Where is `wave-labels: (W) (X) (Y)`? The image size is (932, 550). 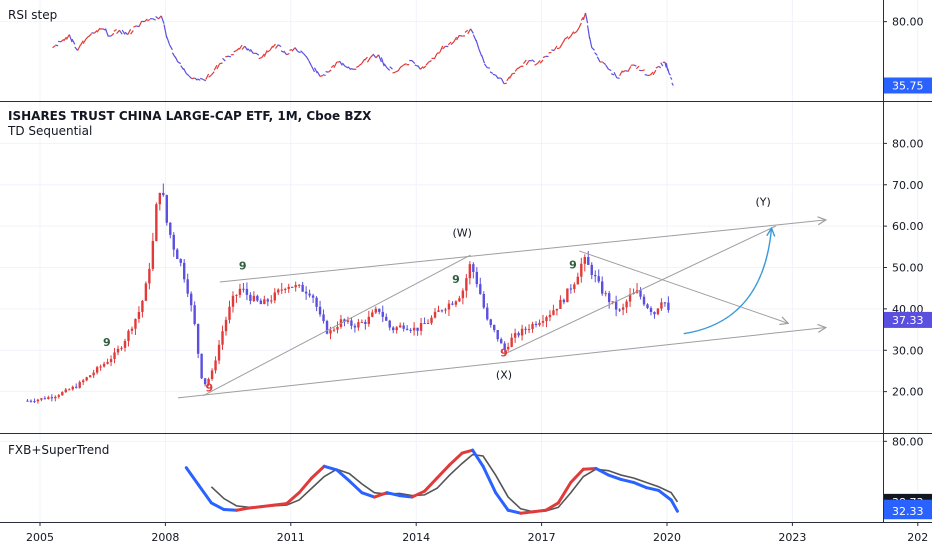
wave-labels: (W) (X) (Y) is located at coordinates (611, 288).